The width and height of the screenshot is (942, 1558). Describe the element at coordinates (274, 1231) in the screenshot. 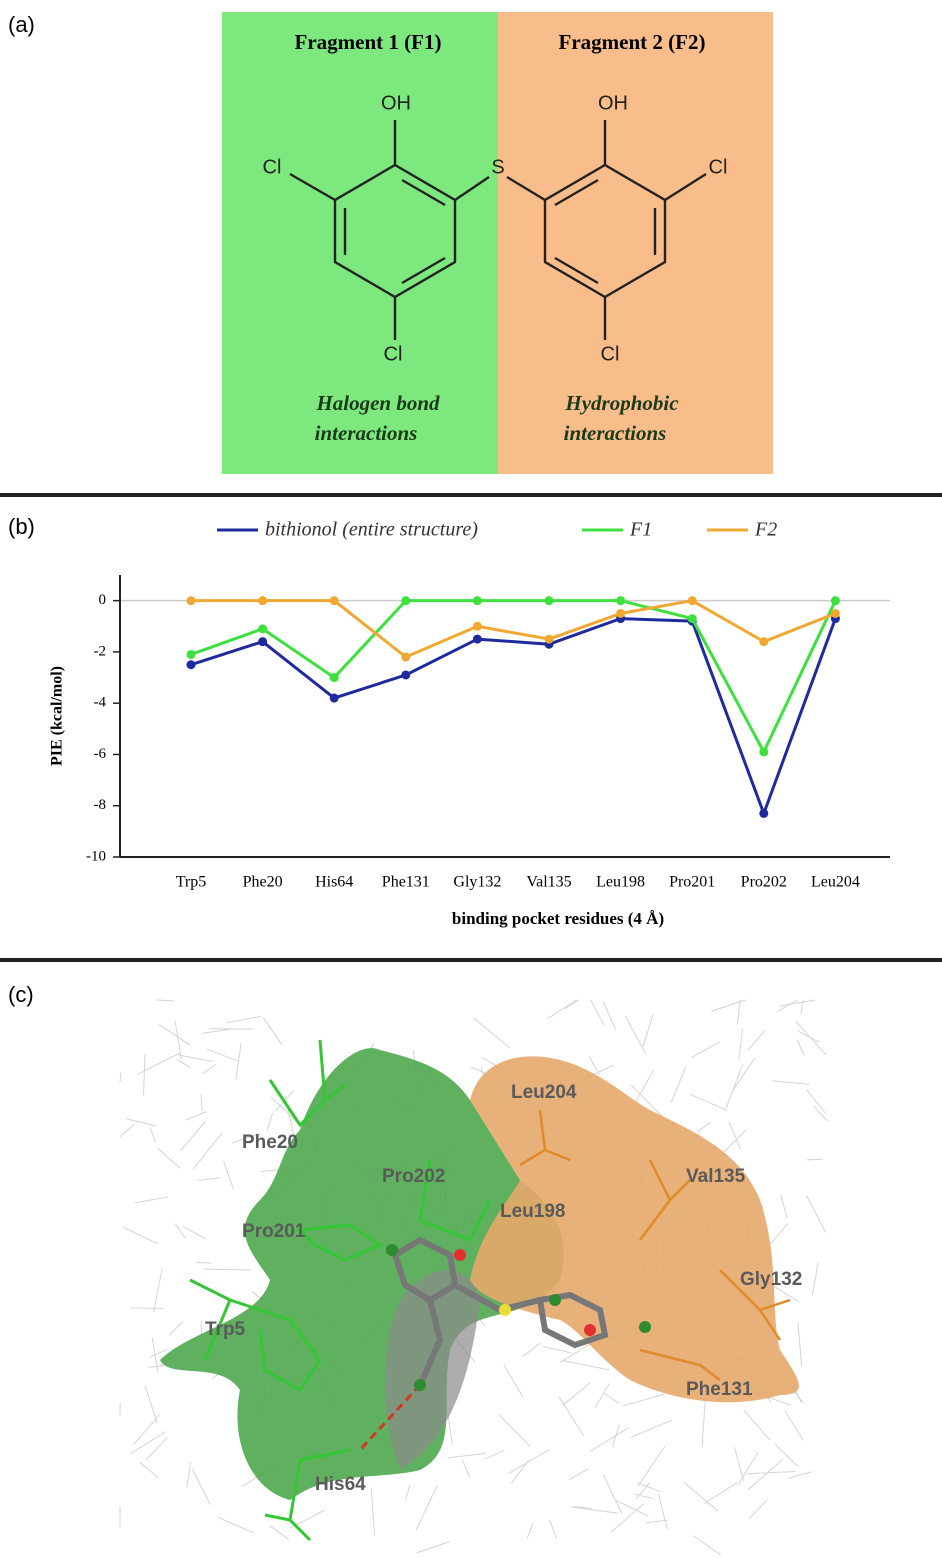

I see `residue-label: Pro201` at that location.